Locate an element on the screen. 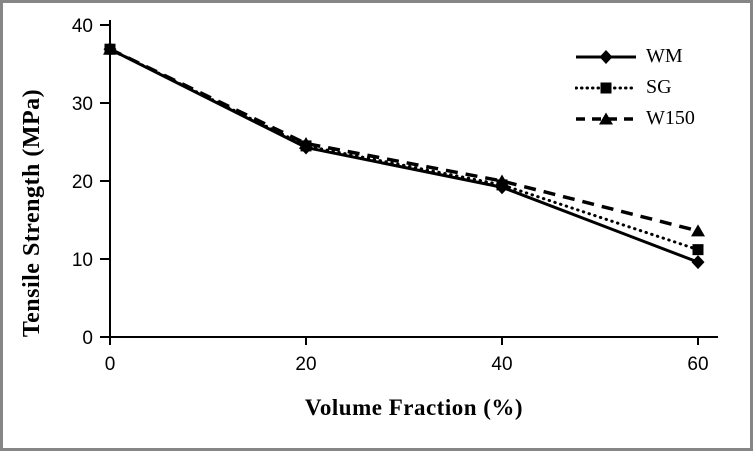 The width and height of the screenshot is (753, 451). x-axis-title: Volume Fraction (%) is located at coordinates (414, 407).